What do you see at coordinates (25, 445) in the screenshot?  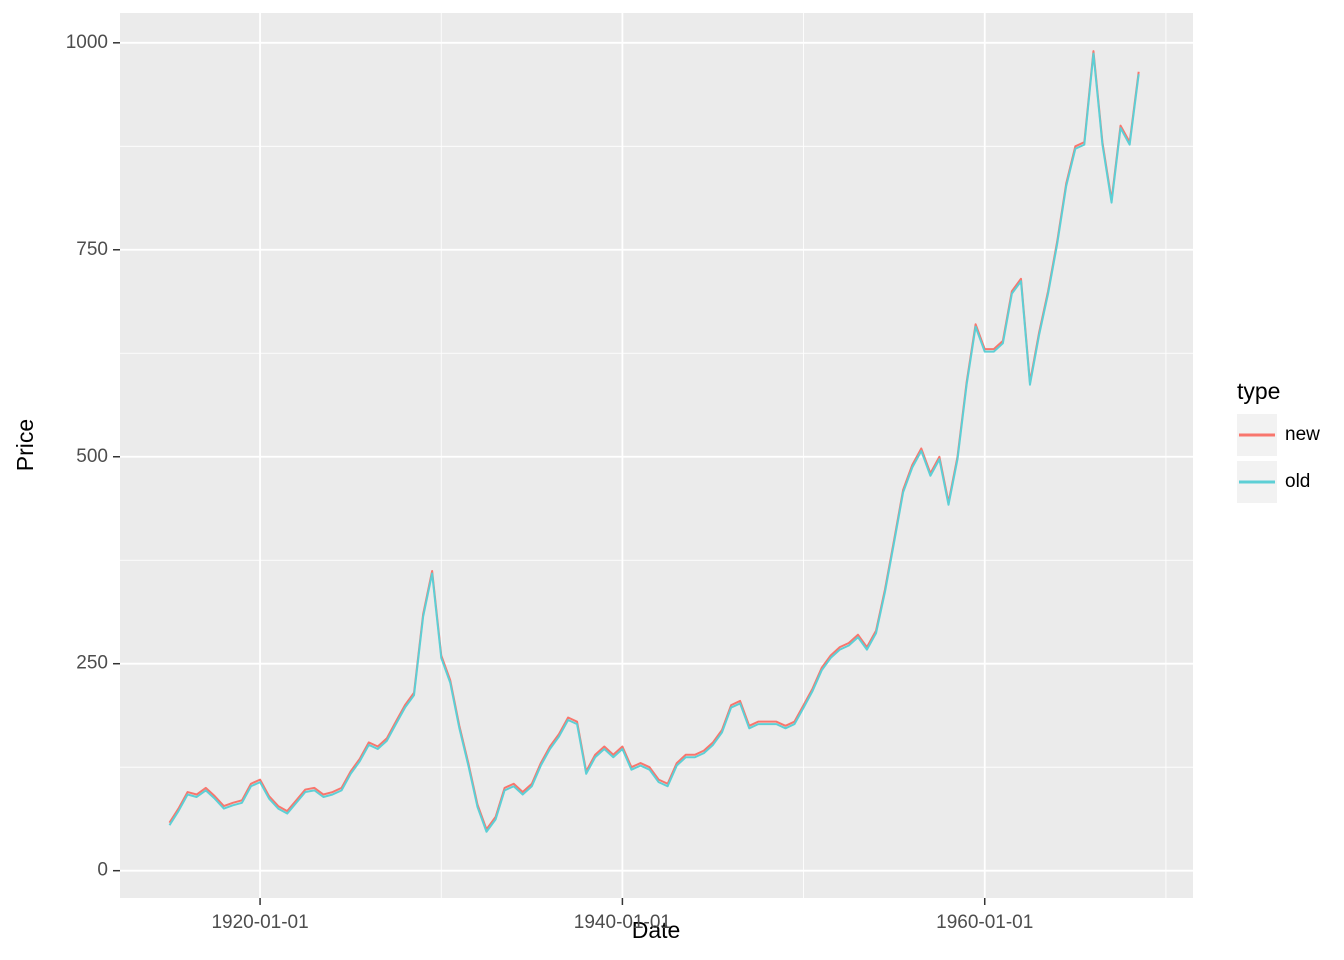 I see `y-axis-title: Price` at bounding box center [25, 445].